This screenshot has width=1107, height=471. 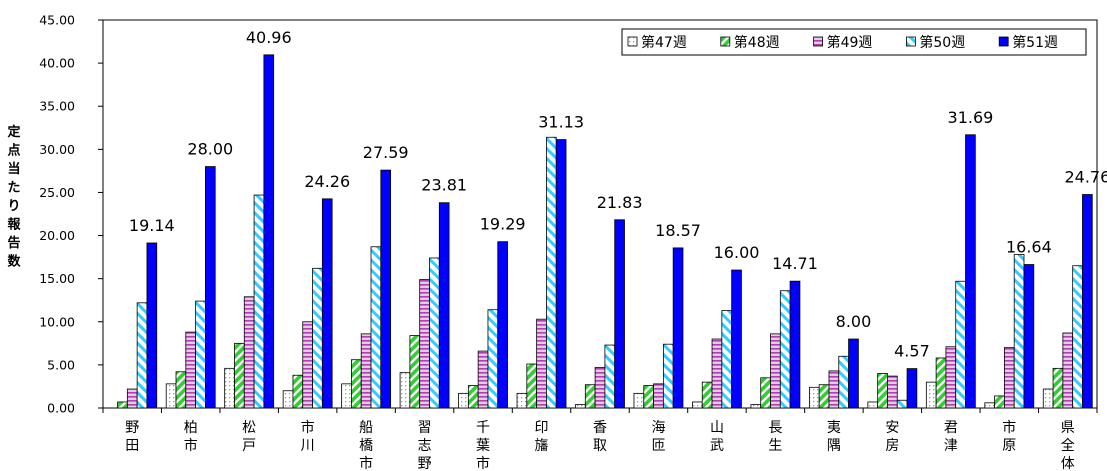 What do you see at coordinates (57, 149) in the screenshot?
I see `y-tick-label: 30.00` at bounding box center [57, 149].